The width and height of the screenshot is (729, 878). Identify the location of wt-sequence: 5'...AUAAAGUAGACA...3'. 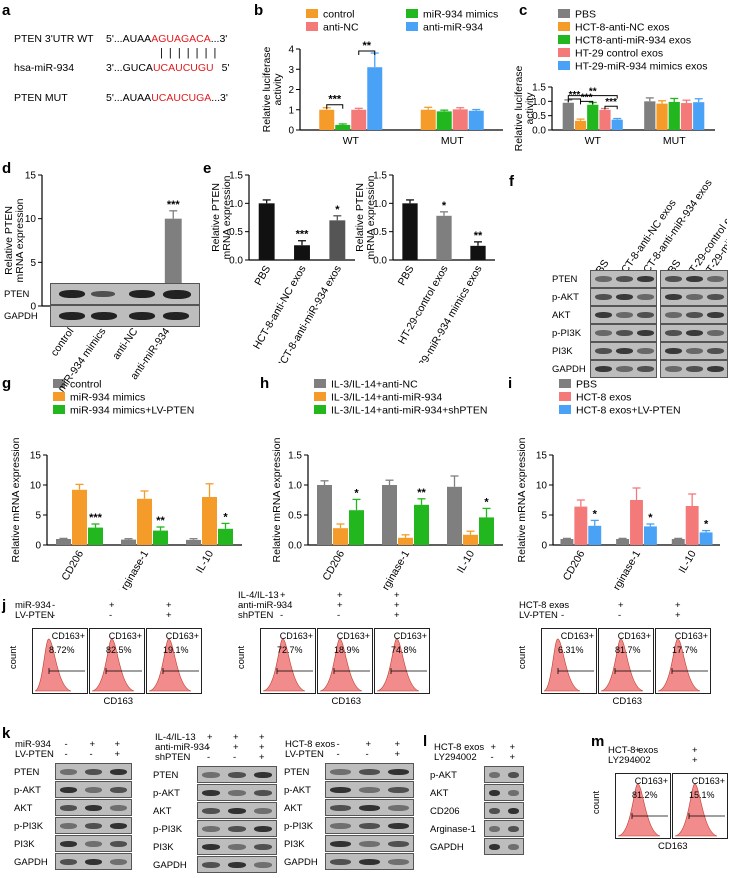
(166, 39).